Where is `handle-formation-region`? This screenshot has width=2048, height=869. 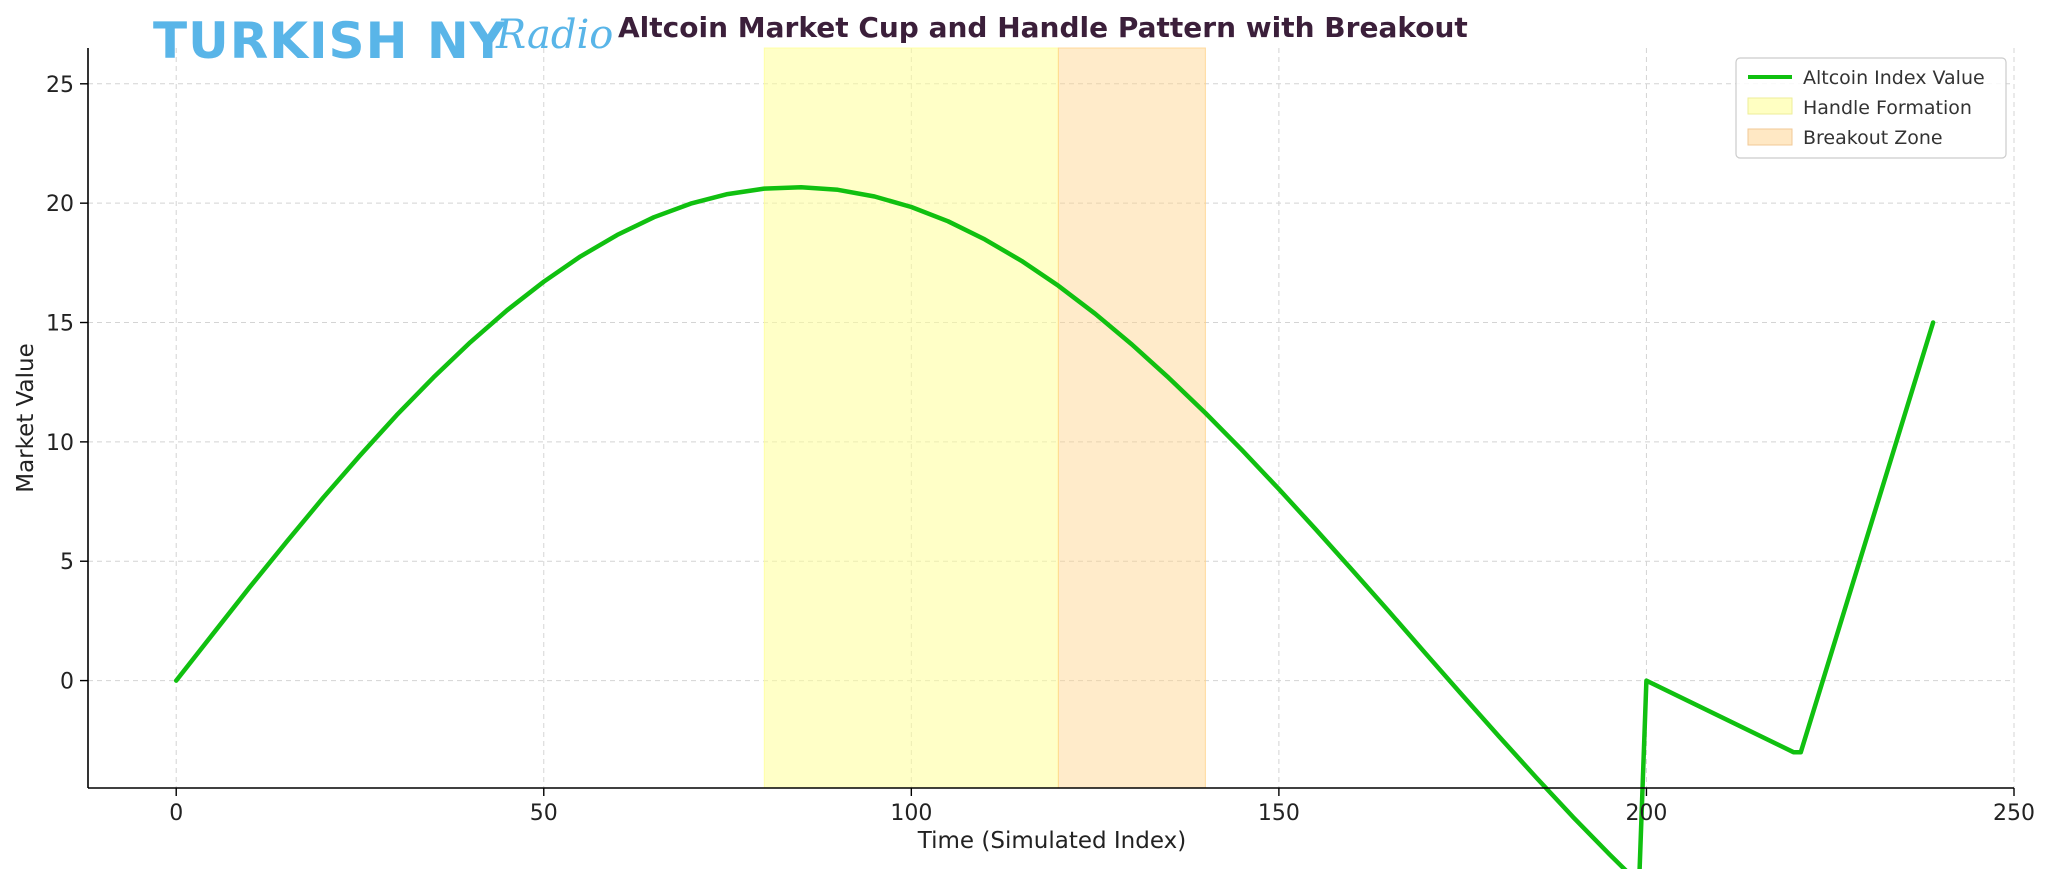 handle-formation-region is located at coordinates (911, 418).